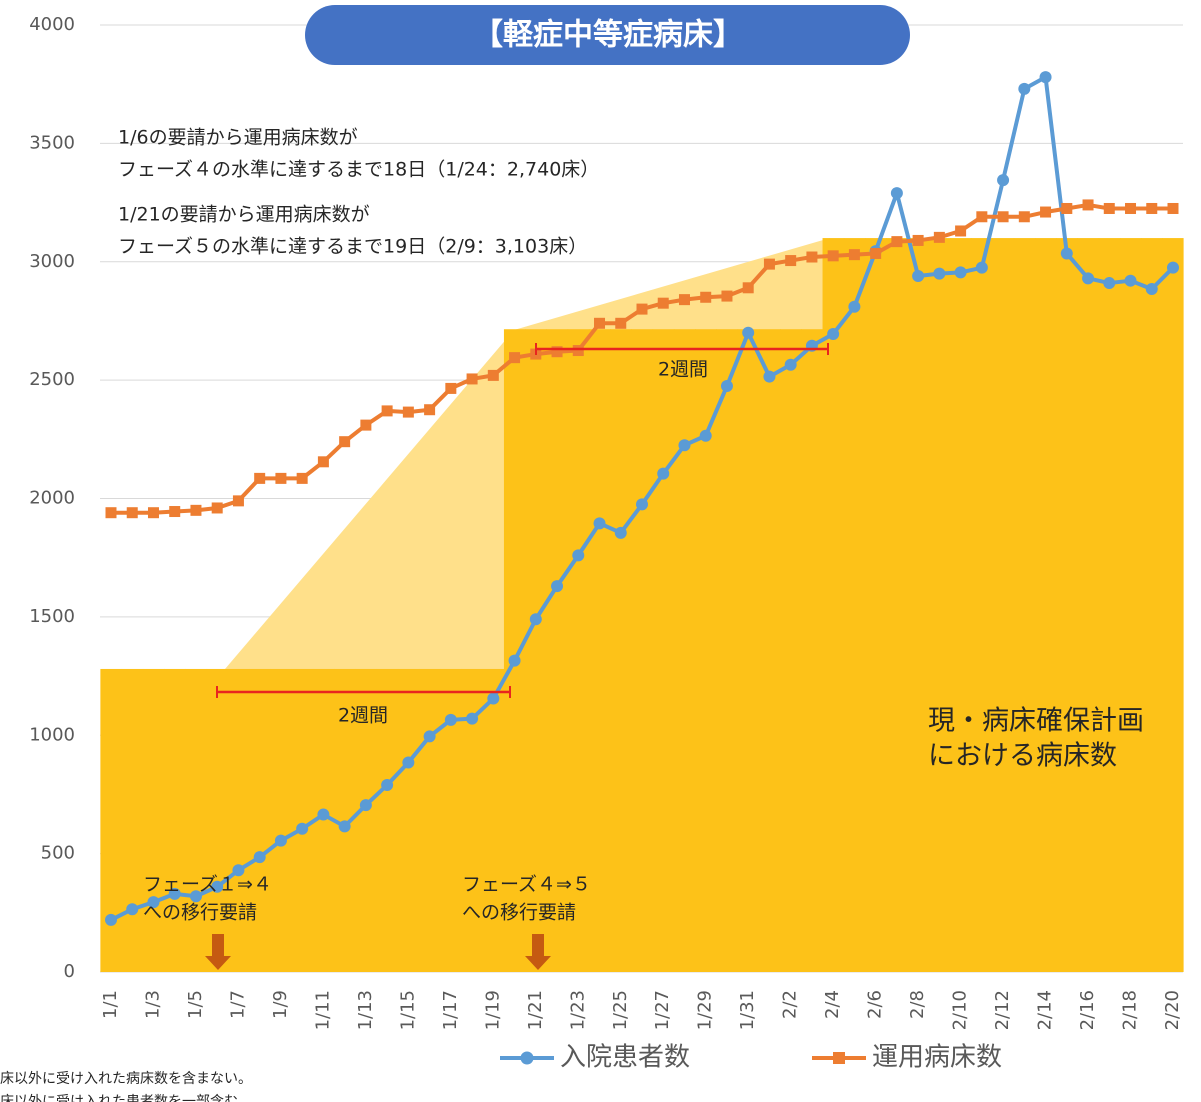  I want to click on x-tick-label: 2/10, so click(960, 1010).